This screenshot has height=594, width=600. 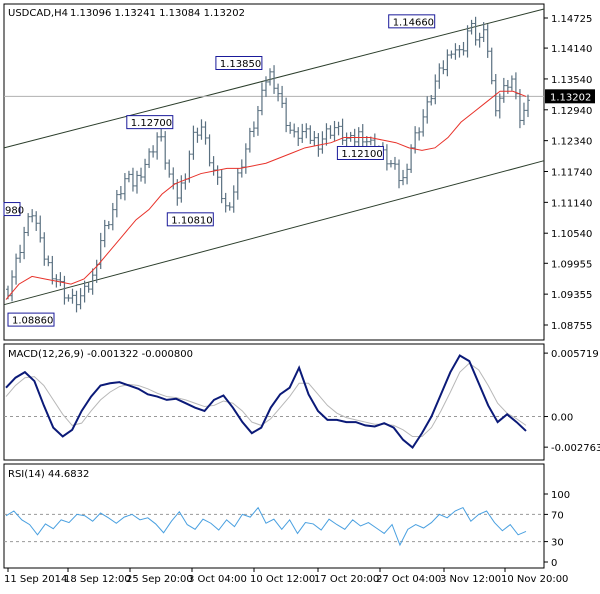 What do you see at coordinates (97, 579) in the screenshot?
I see `x-tick-label: 18 Sep 12:00` at bounding box center [97, 579].